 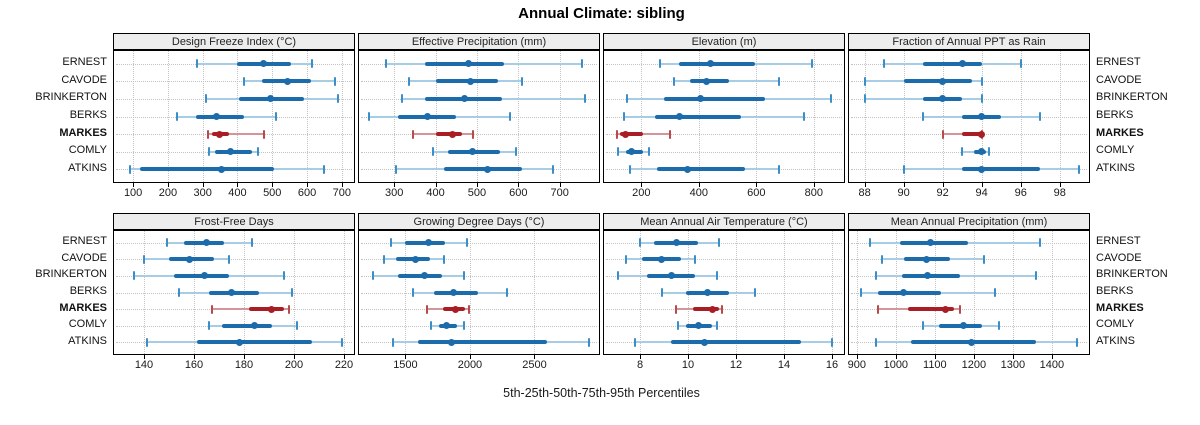 I want to click on tick-label: 2500, so click(x=534, y=365).